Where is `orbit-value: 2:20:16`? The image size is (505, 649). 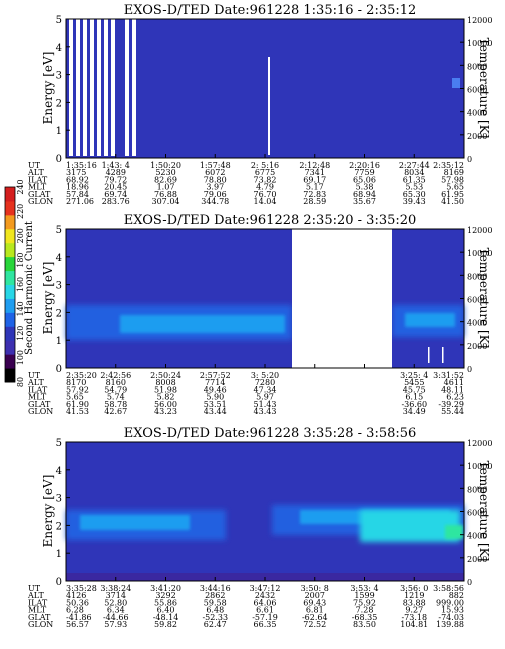 orbit-value: 2:20:16 is located at coordinates (364, 165).